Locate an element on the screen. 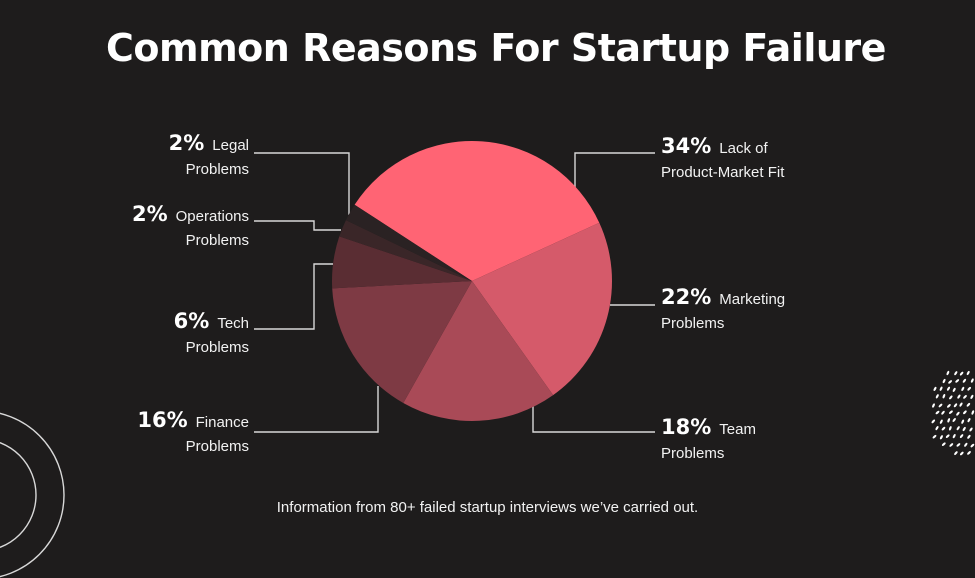  slice-label: Team is located at coordinates (737, 429).